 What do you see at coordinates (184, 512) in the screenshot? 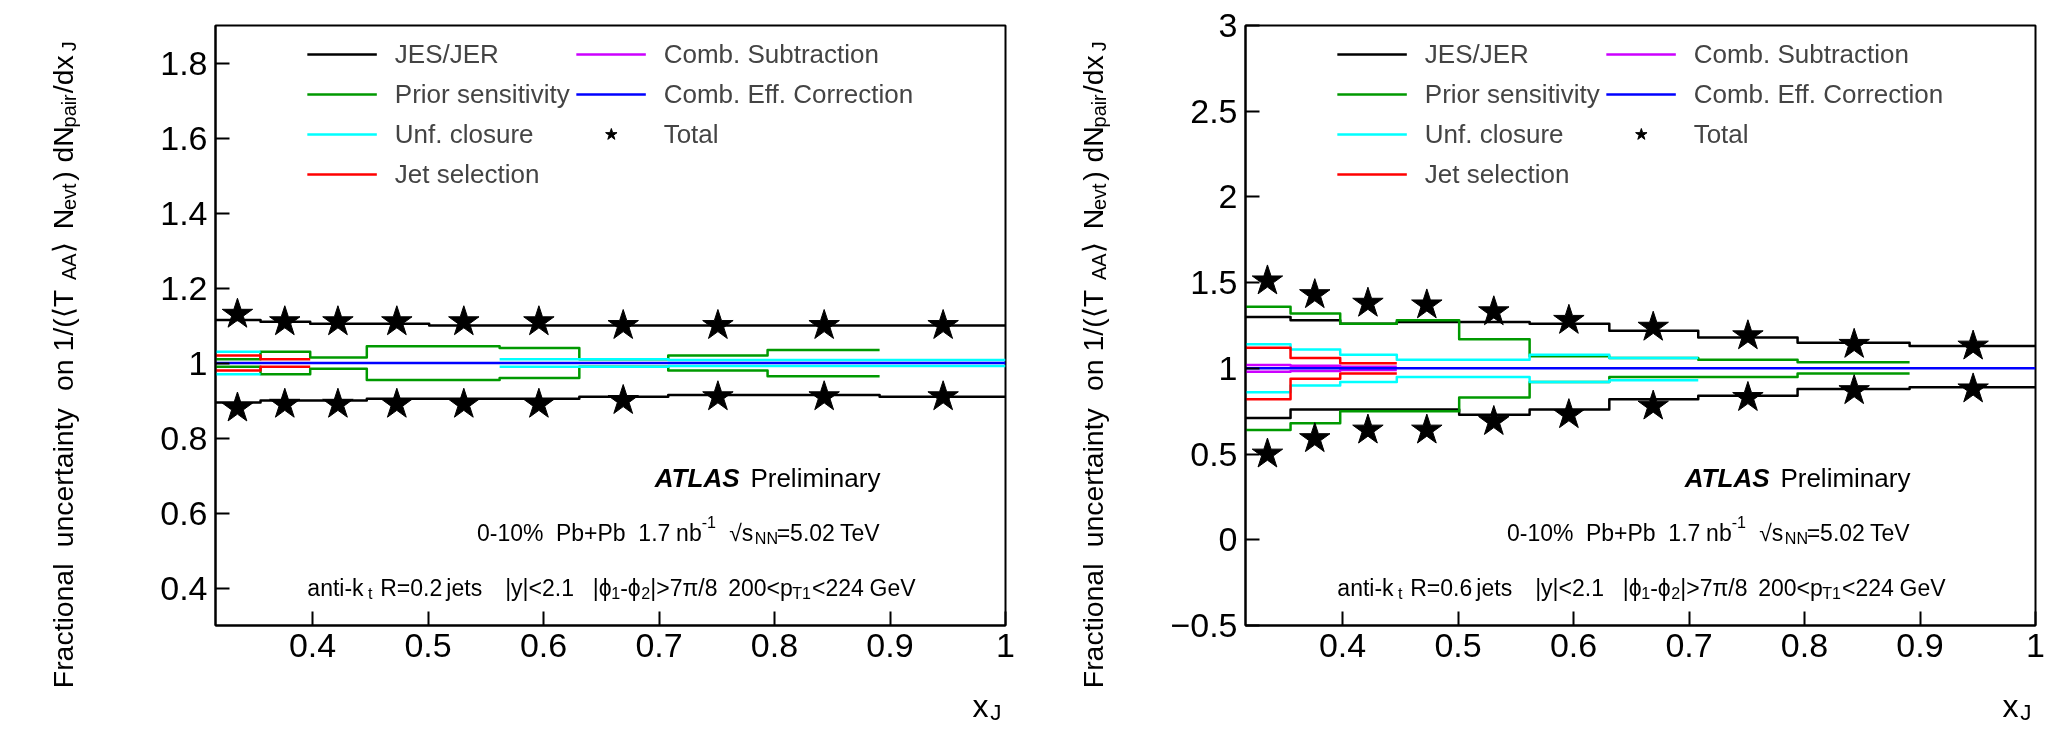
I see `y-tick-label: 0.6` at bounding box center [184, 512].